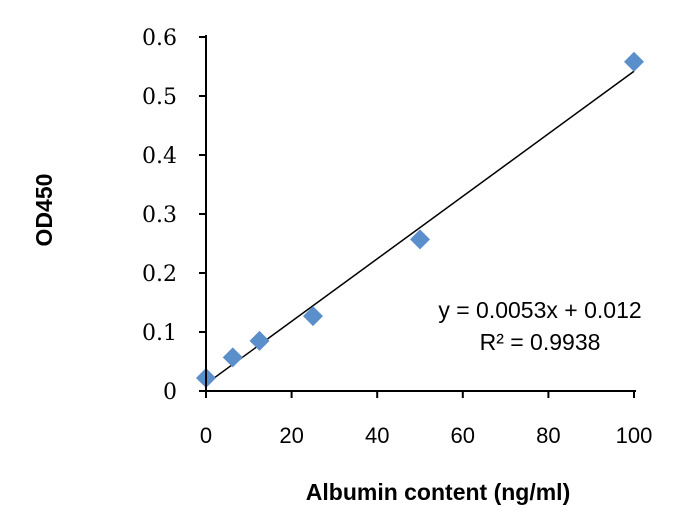  I want to click on r-squared-label: R² = 0.9938, so click(540, 342).